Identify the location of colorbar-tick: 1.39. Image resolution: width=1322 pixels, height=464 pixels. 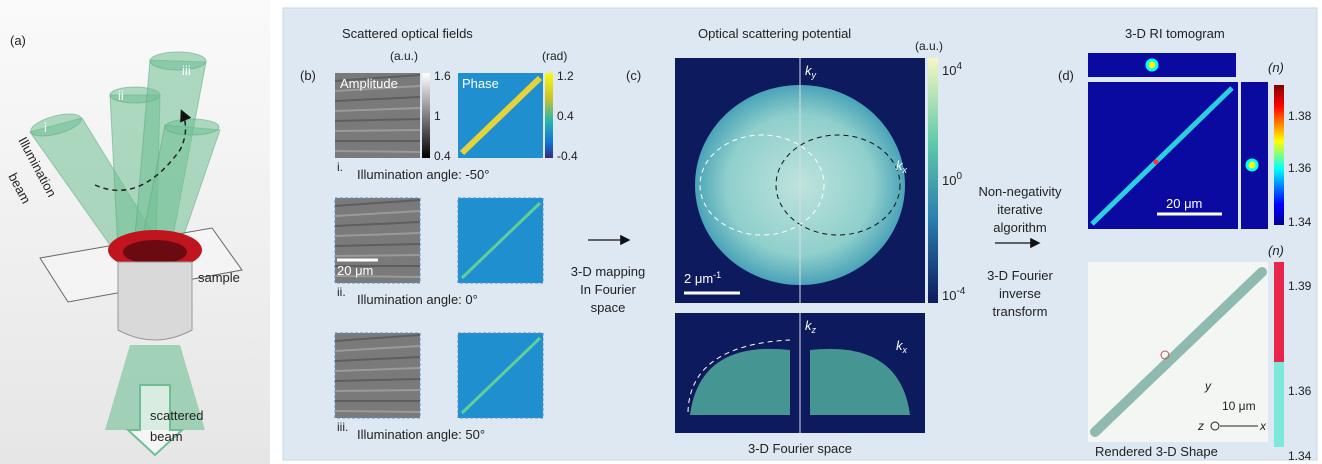
(1300, 286).